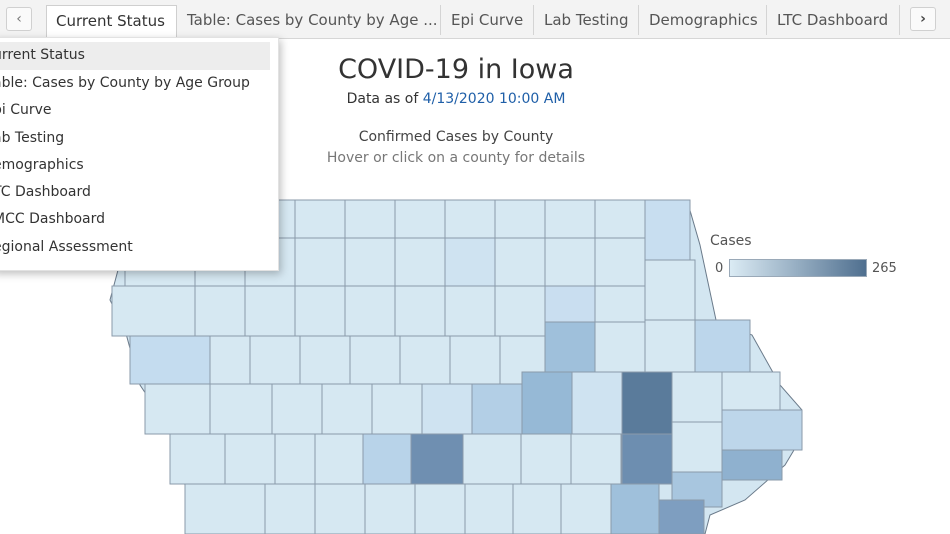 The height and width of the screenshot is (534, 950). Describe the element at coordinates (139, 110) in the screenshot. I see `dropdown-item-epi-curve: pi Curve` at that location.